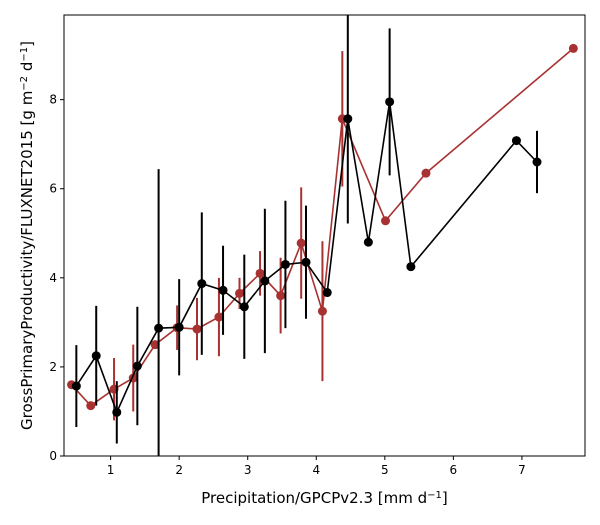 This screenshot has height=525, width=600. Describe the element at coordinates (53, 100) in the screenshot. I see `y-tick-label: 8` at that location.